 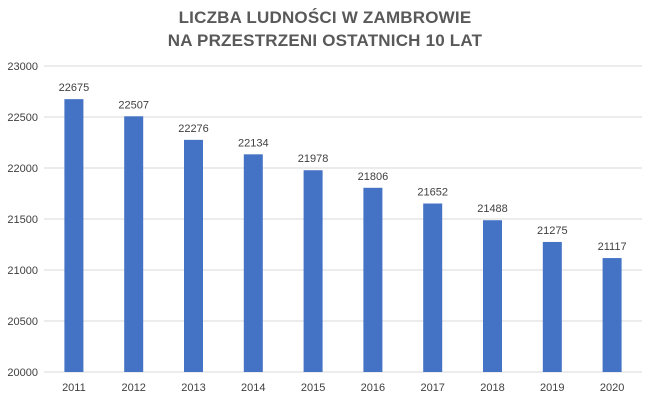 I want to click on x-tick-label-2020: 2020, so click(x=612, y=388).